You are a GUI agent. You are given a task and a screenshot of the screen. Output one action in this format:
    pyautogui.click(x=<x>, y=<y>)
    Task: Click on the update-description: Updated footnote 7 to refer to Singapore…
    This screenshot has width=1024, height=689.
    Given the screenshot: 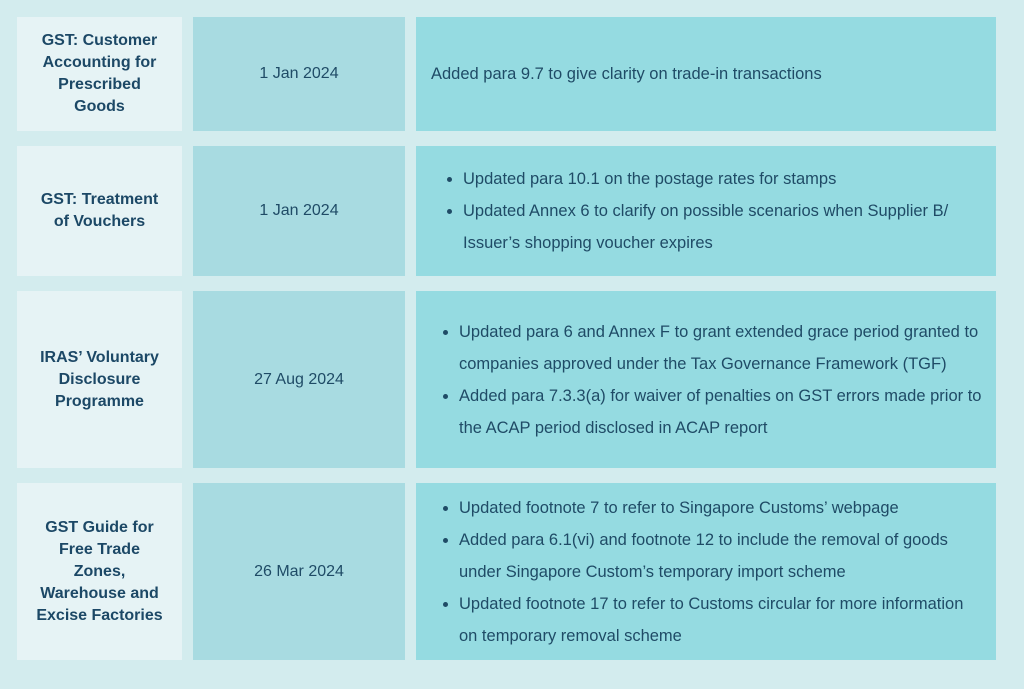 What is the action you would take?
    pyautogui.click(x=706, y=571)
    